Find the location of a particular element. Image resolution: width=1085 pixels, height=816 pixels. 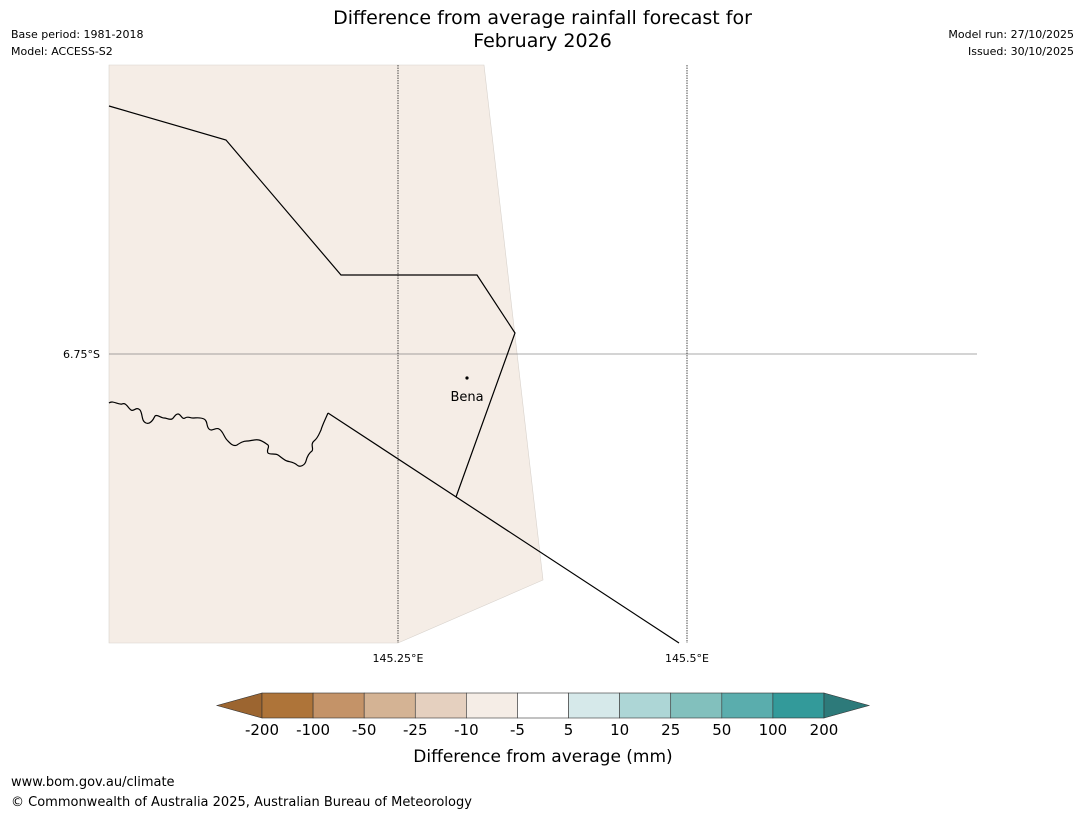

colorbar-under-arrow is located at coordinates (239, 705).